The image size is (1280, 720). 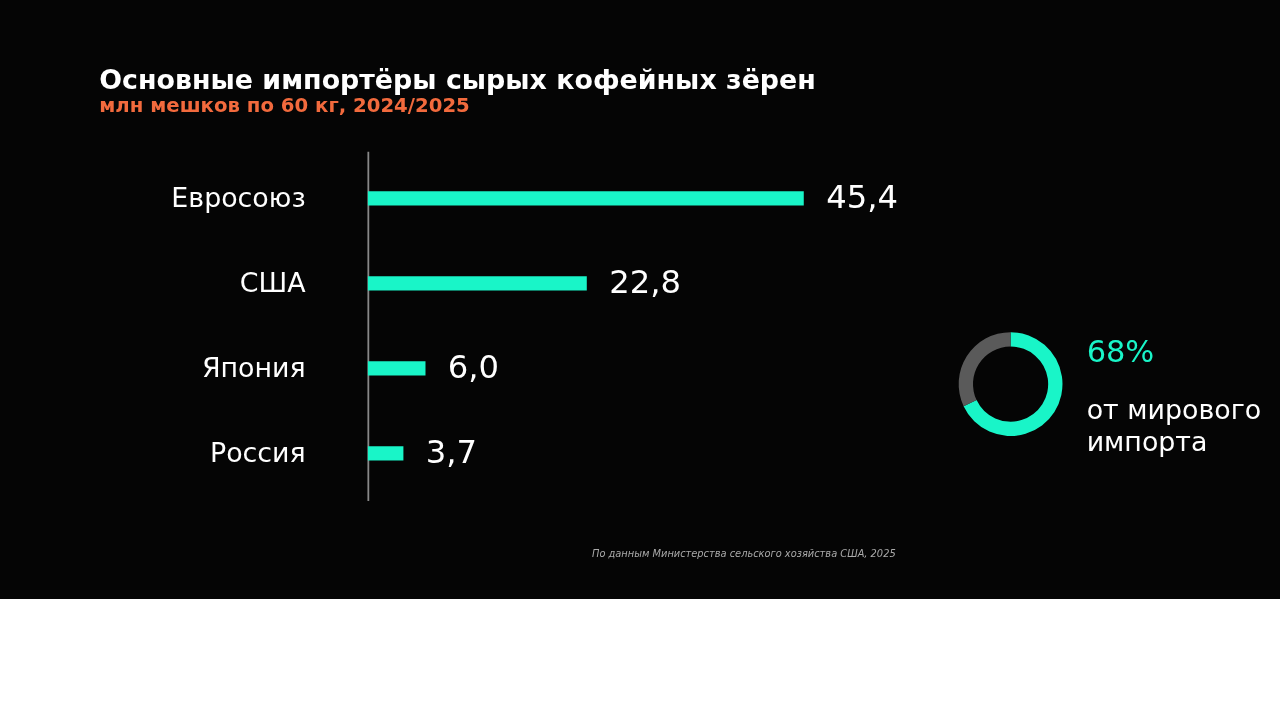 What do you see at coordinates (451, 452) in the screenshot?
I see `data-label: 3,7` at bounding box center [451, 452].